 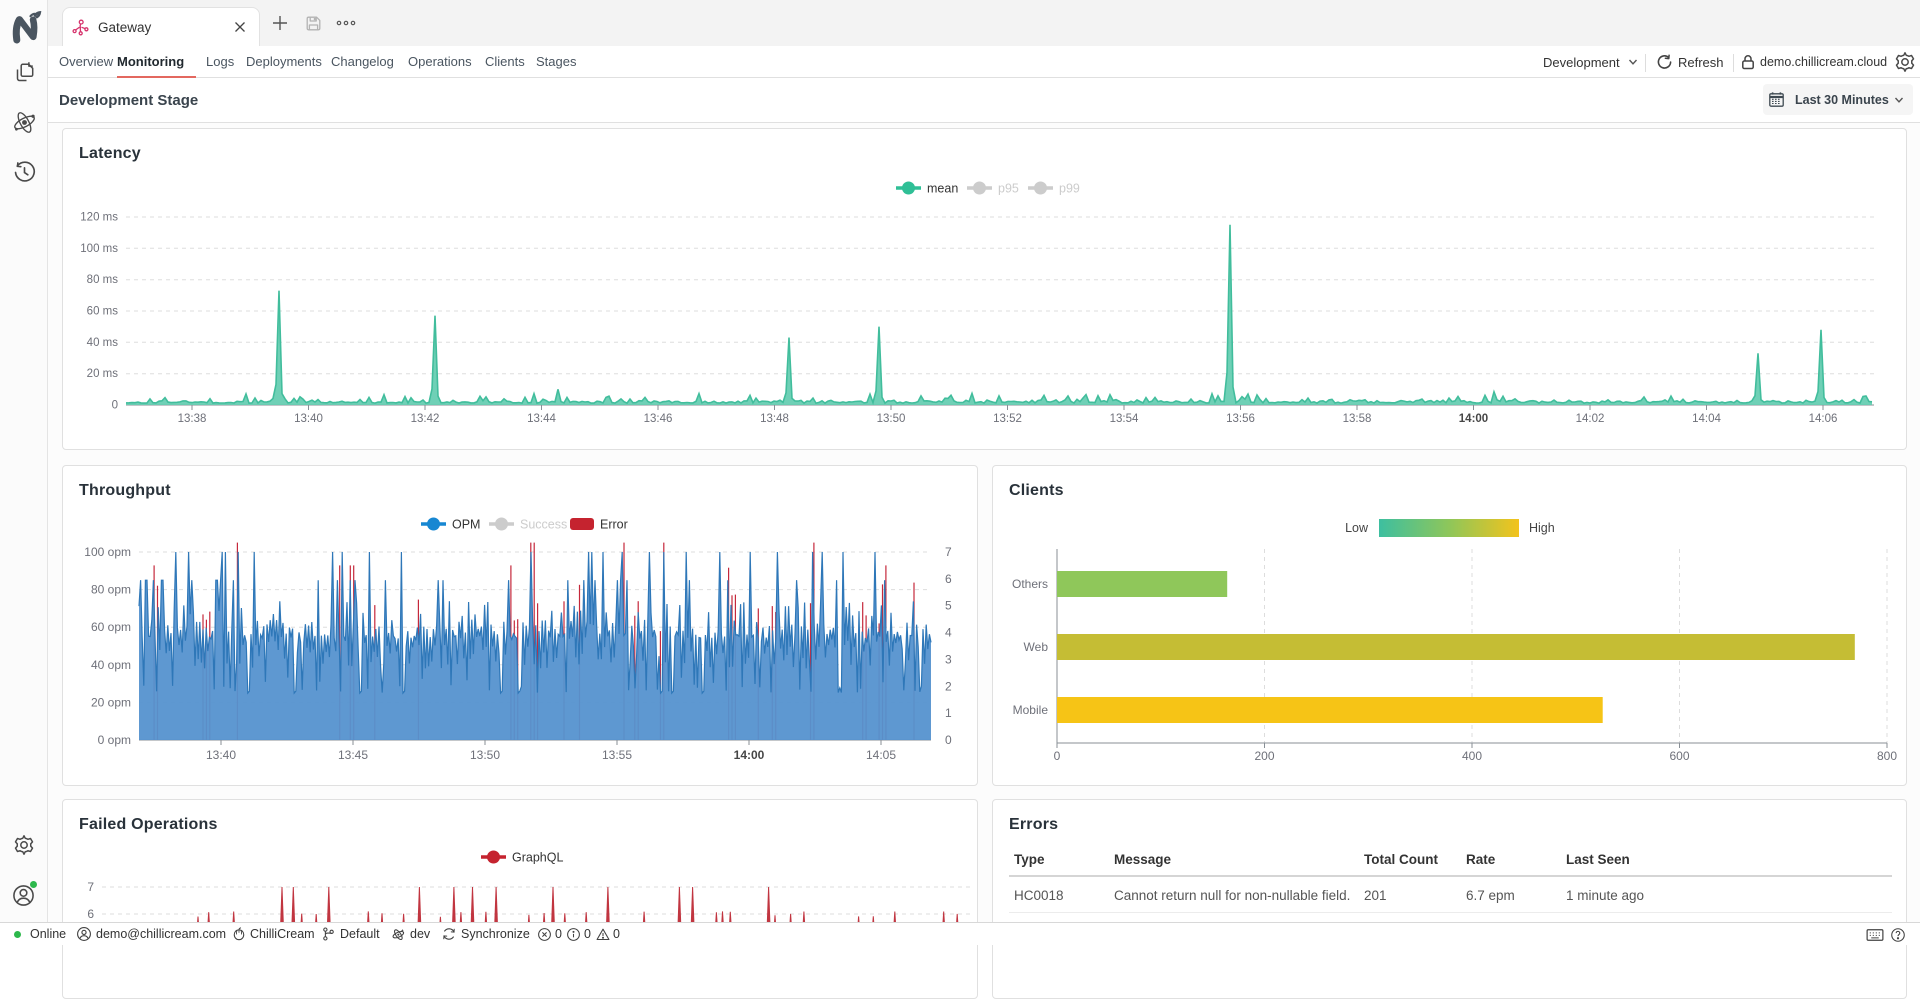 I want to click on svg-text: 60 opm, so click(x=111, y=627).